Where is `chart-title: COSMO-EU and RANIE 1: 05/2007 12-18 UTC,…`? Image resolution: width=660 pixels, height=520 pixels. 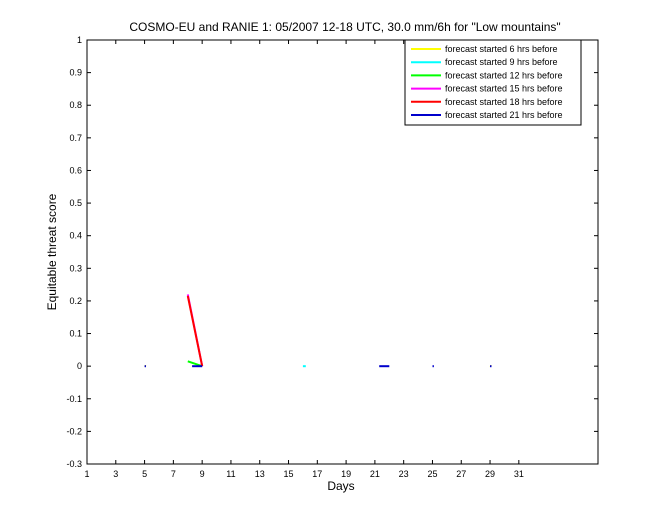 chart-title: COSMO-EU and RANIE 1: 05/2007 12-18 UTC,… is located at coordinates (344, 27).